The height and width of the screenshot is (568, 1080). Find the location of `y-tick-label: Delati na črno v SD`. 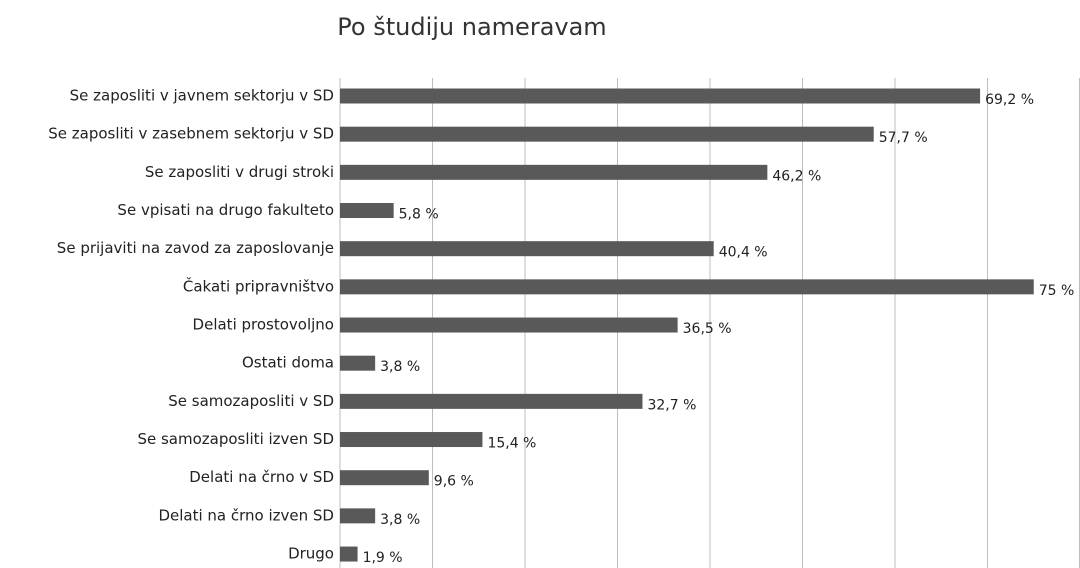

y-tick-label: Delati na črno v SD is located at coordinates (261, 477).